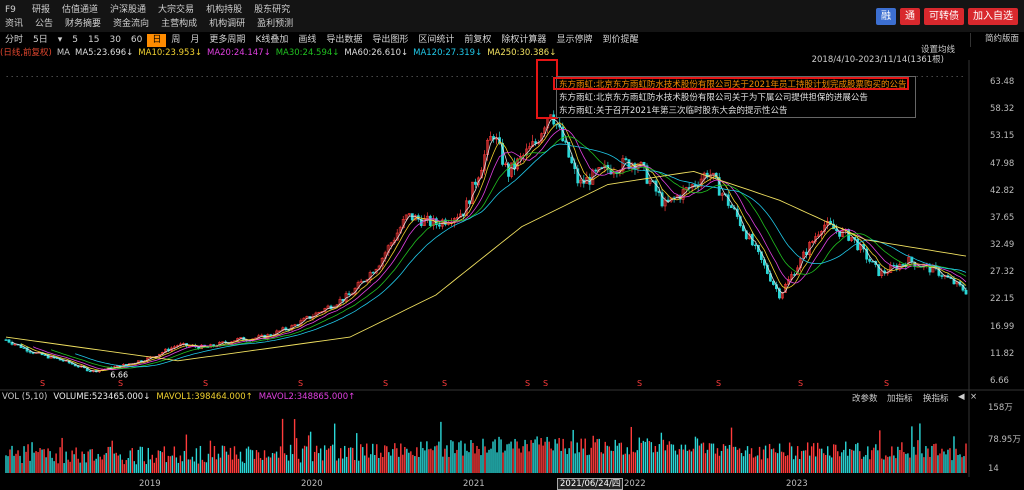 The width and height of the screenshot is (1024, 490). I want to click on toolbar-item: 画线, so click(307, 39).